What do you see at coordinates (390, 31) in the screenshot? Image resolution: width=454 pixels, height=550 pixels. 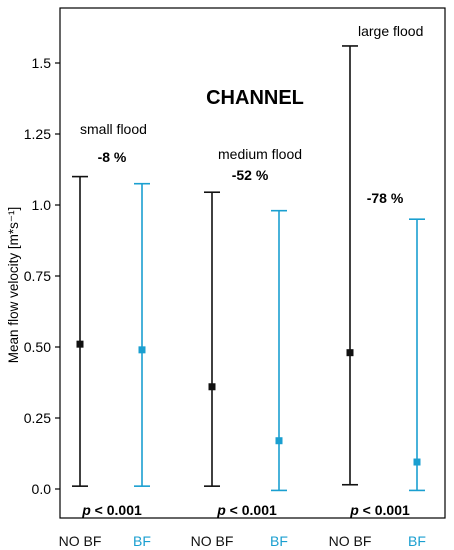 I see `flood-label: large flood` at bounding box center [390, 31].